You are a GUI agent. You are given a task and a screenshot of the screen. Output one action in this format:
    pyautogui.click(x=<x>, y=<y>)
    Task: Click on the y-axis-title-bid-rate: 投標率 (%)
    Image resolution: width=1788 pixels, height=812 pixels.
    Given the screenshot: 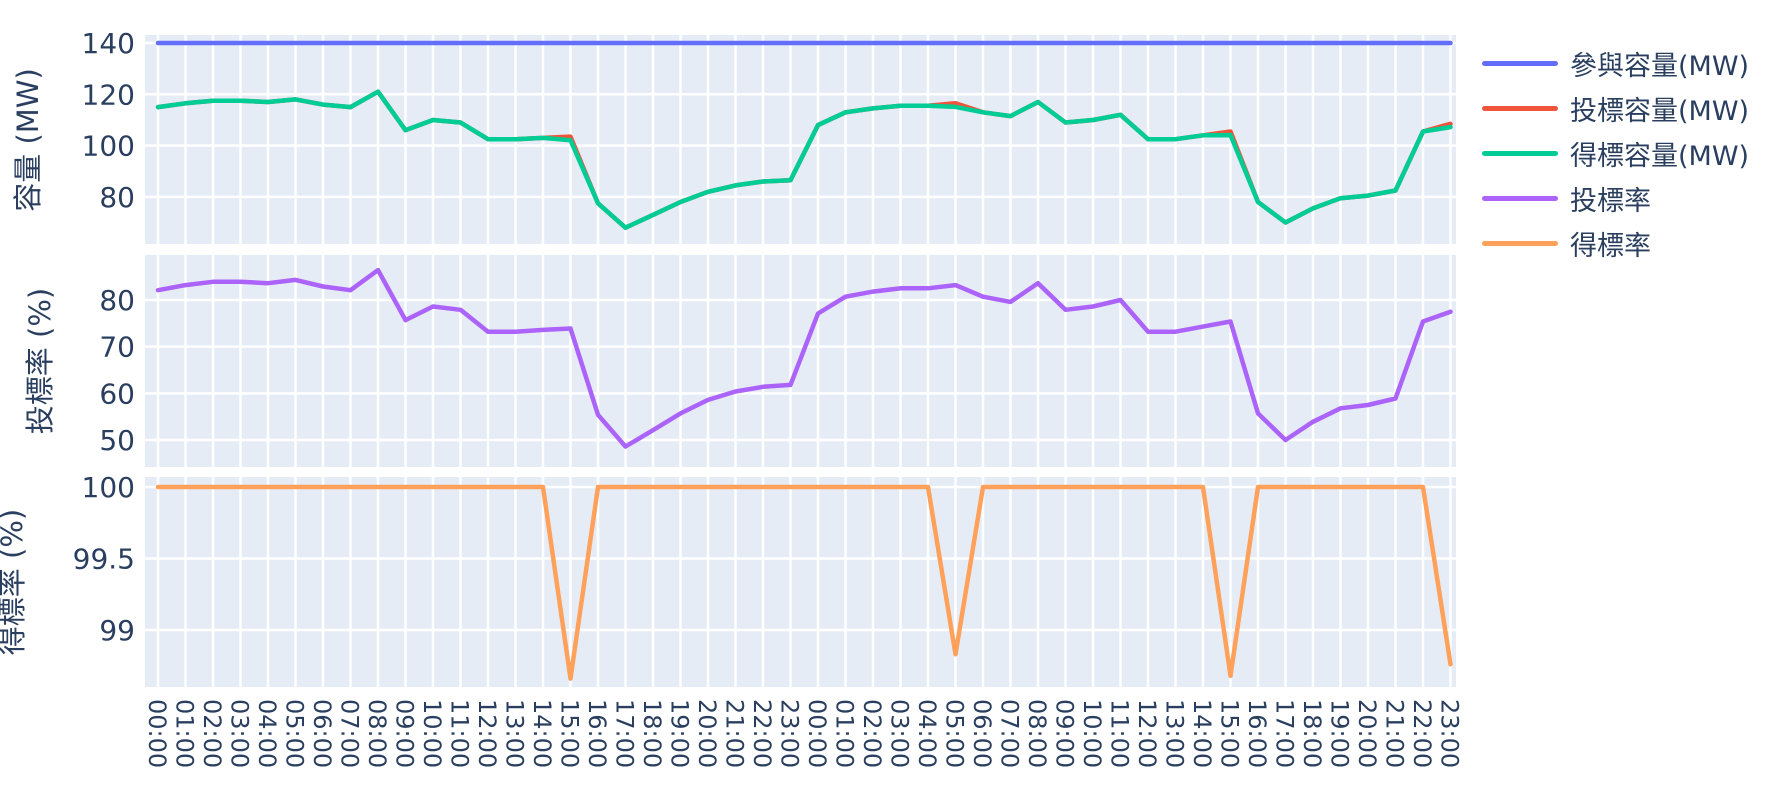 What is the action you would take?
    pyautogui.click(x=40, y=361)
    